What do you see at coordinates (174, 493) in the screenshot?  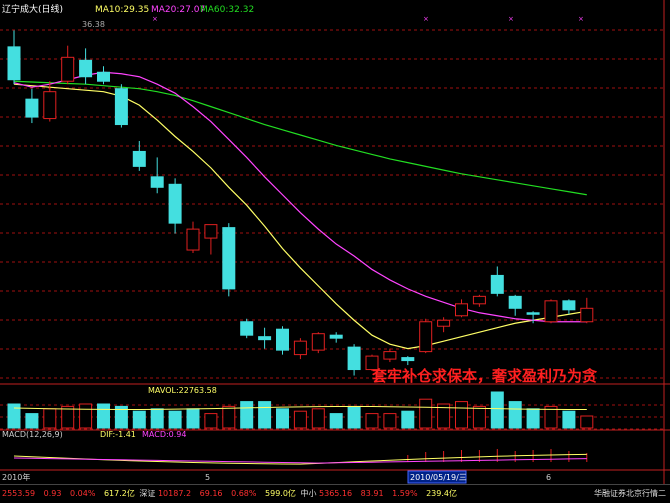 I see `sz-index: 10187.2` at bounding box center [174, 493].